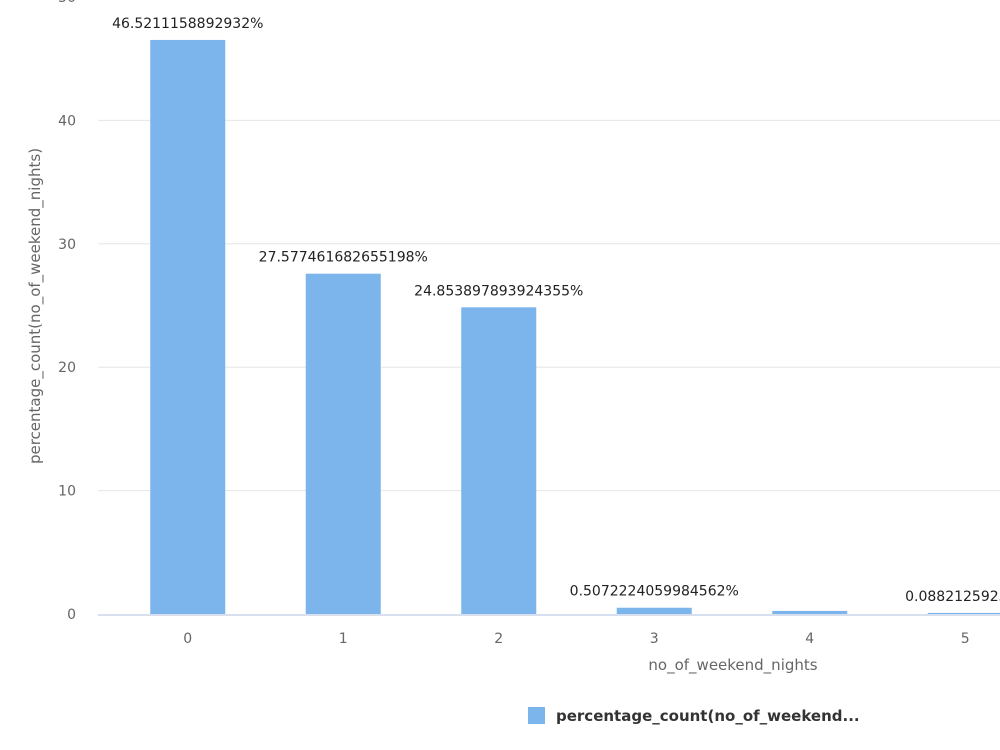  Describe the element at coordinates (343, 639) in the screenshot. I see `x-tick-label: 1` at that location.